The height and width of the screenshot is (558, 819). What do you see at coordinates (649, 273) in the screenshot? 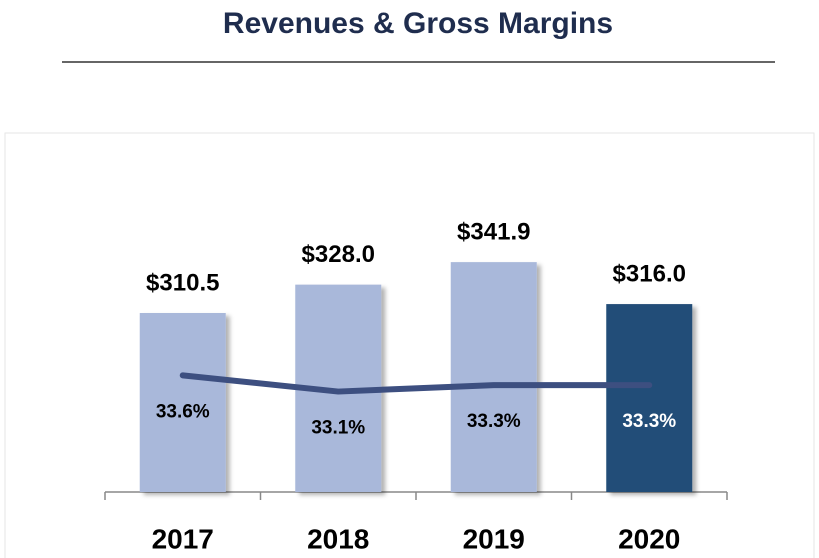
I see `bar-value-label: $316.0` at bounding box center [649, 273].